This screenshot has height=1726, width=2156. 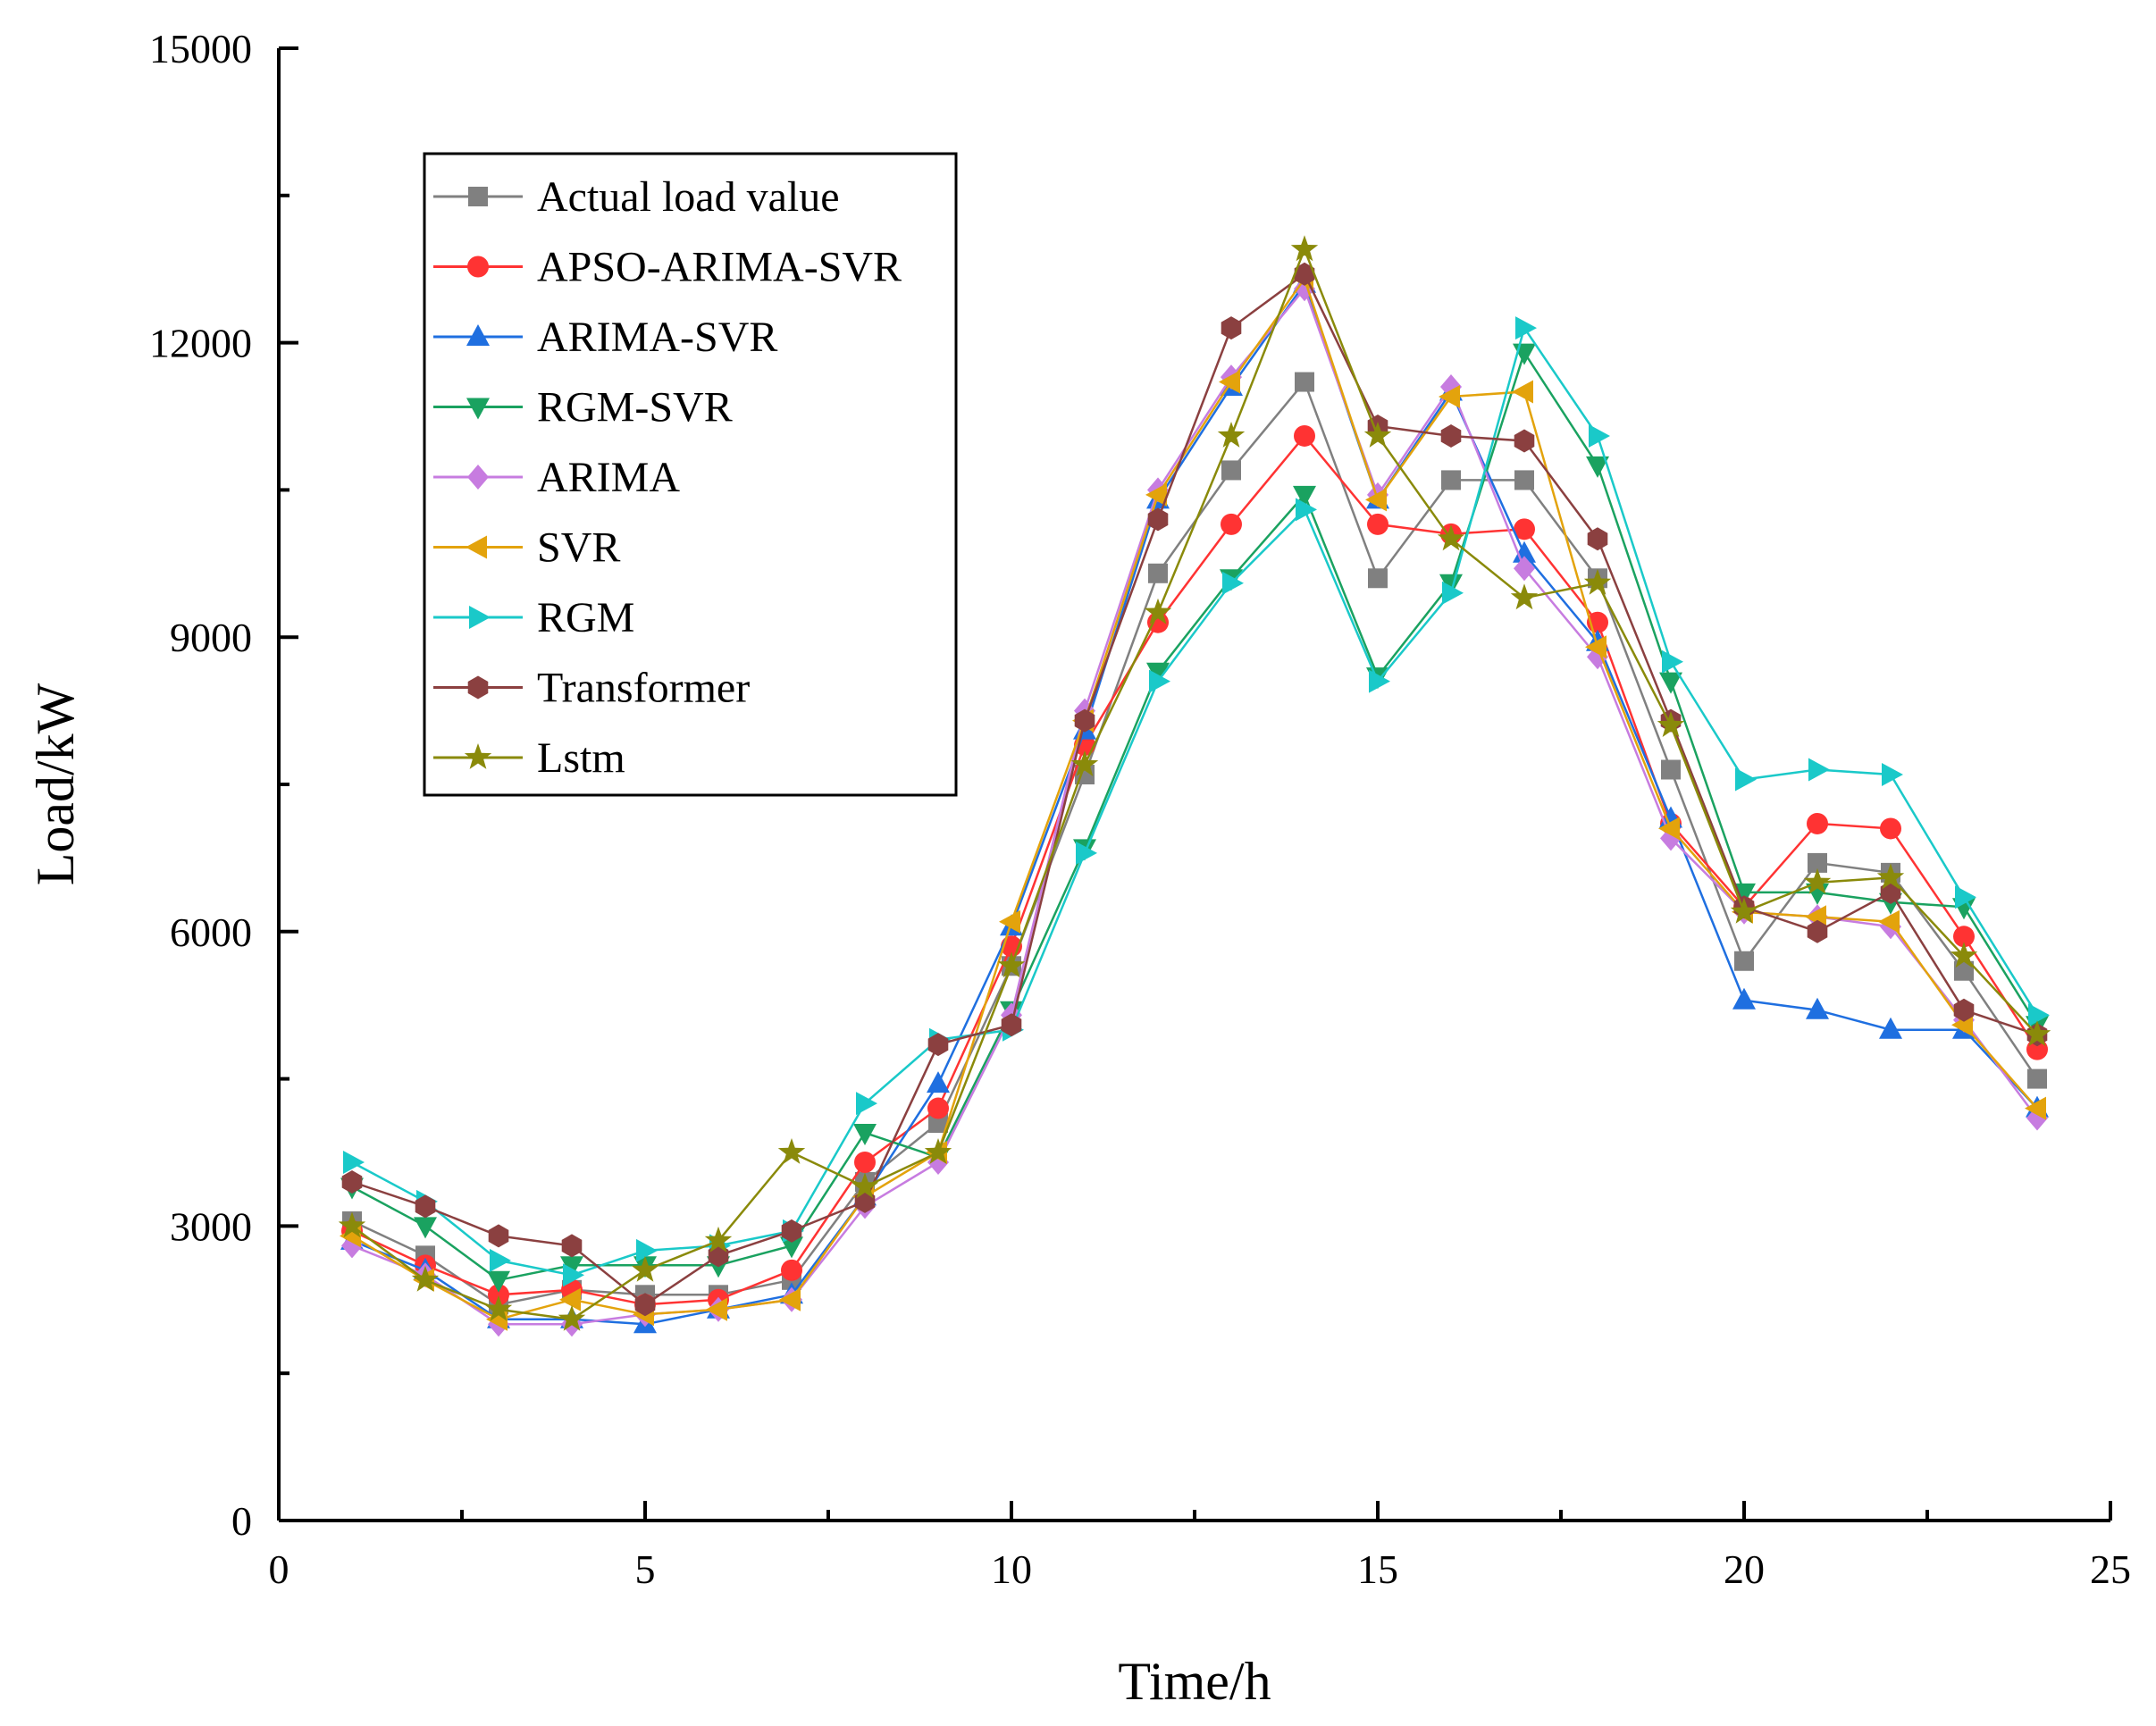 I want to click on y-tick-label: 12000, so click(x=201, y=343).